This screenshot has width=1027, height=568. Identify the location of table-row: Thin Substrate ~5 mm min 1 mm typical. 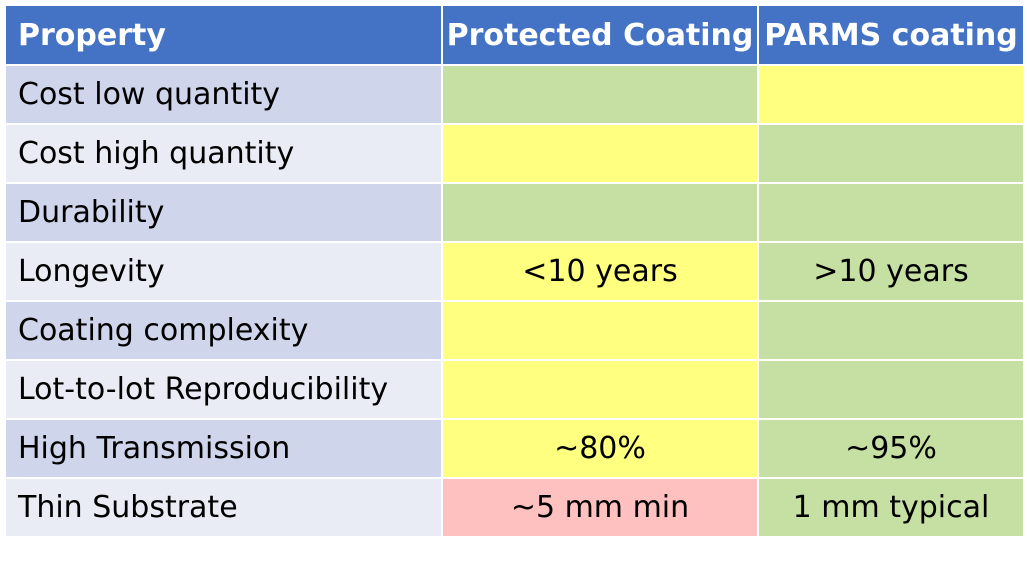
(514, 507).